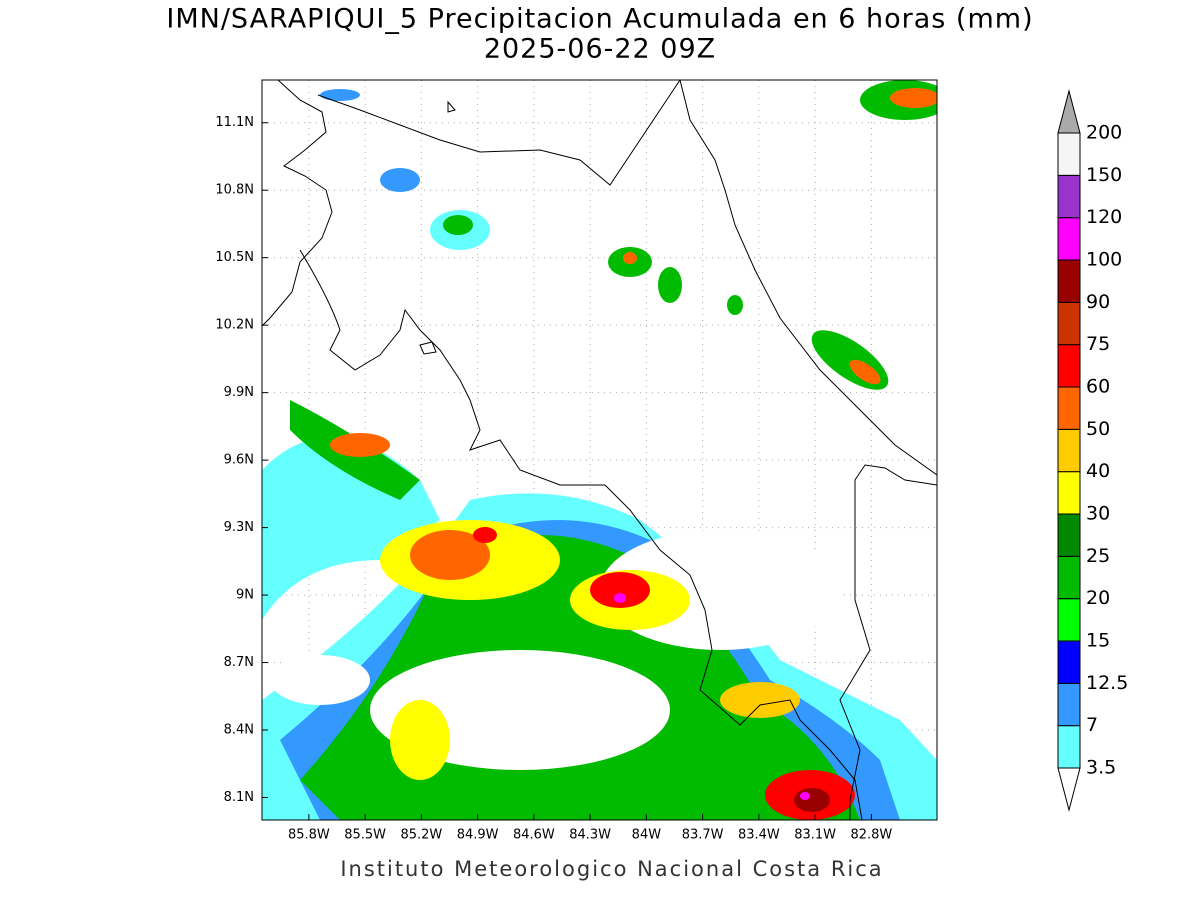 Image resolution: width=1200 pixels, height=900 pixels. What do you see at coordinates (1098, 471) in the screenshot?
I see `colorbar-label: 40` at bounding box center [1098, 471].